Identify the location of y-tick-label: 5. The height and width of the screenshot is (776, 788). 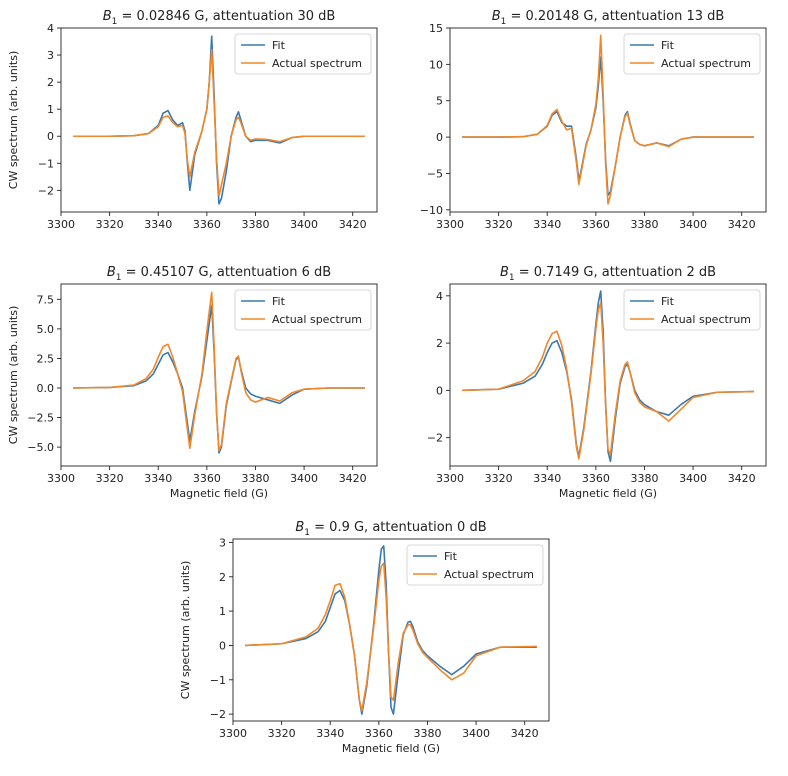
(439, 101).